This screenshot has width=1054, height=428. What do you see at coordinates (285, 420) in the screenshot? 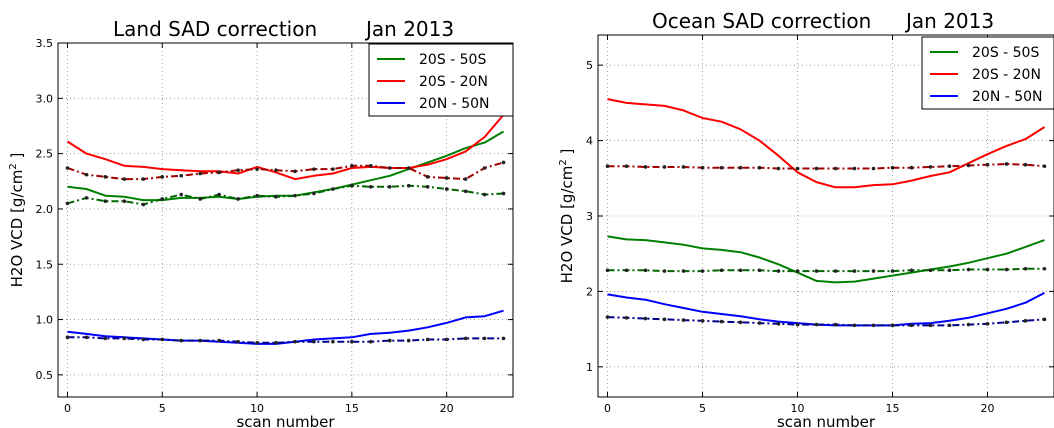
I see `x-axis-label: scan number` at bounding box center [285, 420].